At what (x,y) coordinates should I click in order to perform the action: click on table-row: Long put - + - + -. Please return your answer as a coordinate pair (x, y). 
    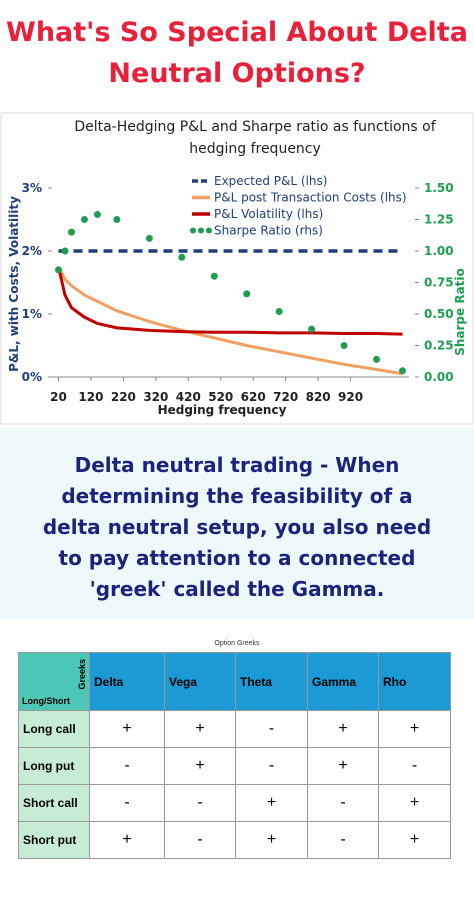
    Looking at the image, I should click on (234, 766).